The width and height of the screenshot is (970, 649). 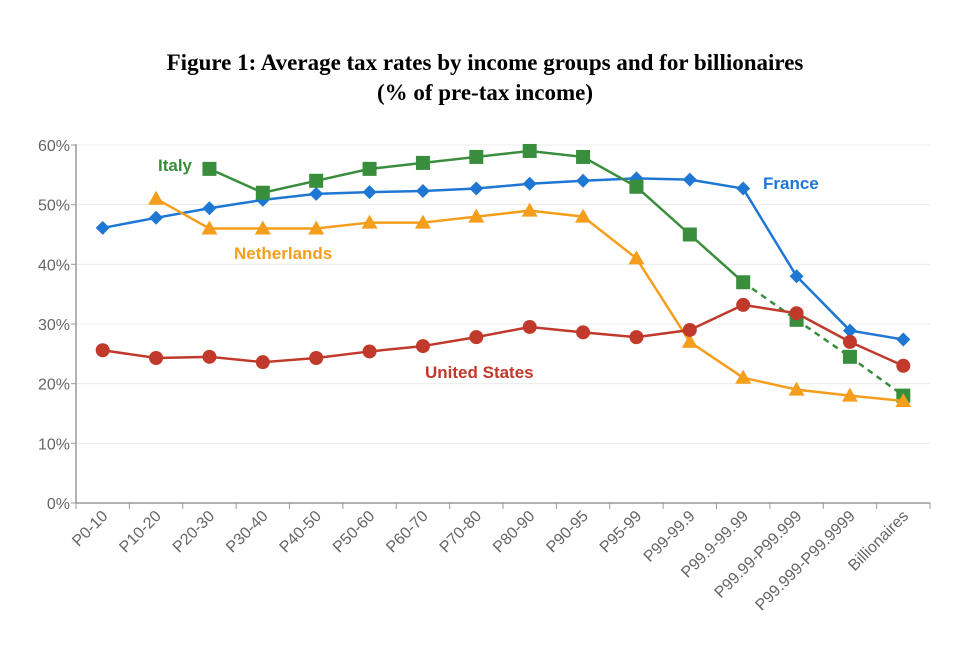 I want to click on x-tick-label: P95-99, so click(x=621, y=532).